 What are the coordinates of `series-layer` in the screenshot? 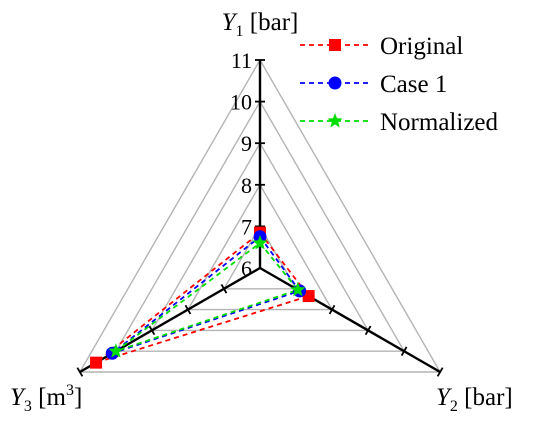 It's located at (202, 297).